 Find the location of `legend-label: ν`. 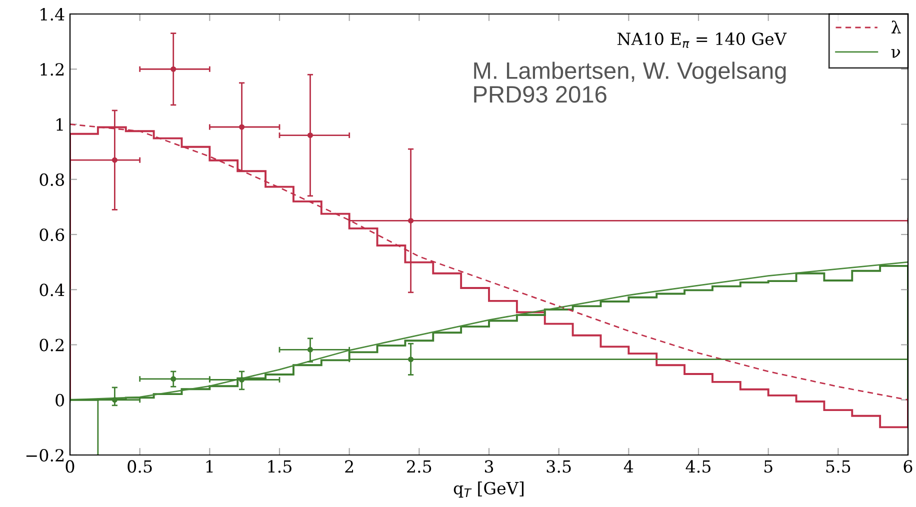

legend-label: ν is located at coordinates (895, 53).